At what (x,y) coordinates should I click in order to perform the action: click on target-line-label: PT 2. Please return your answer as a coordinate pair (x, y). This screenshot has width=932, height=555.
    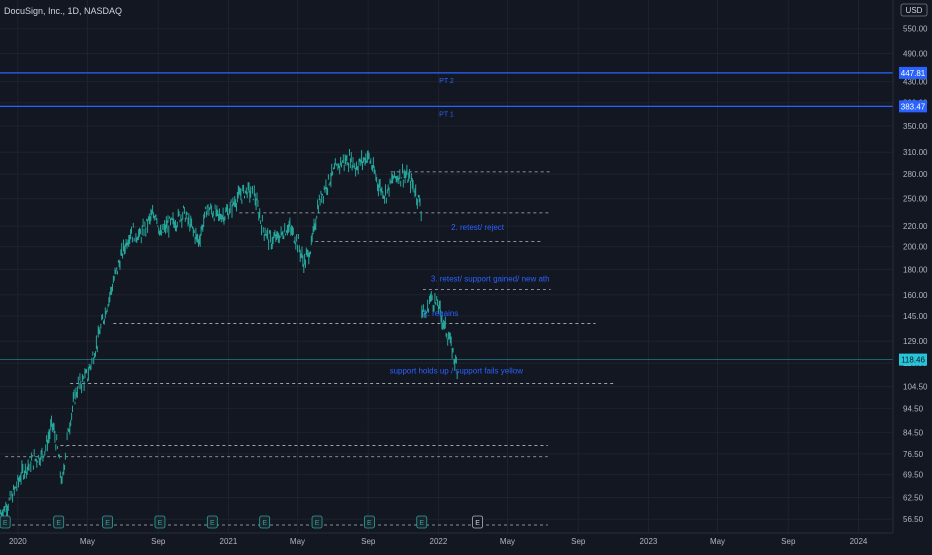
    Looking at the image, I should click on (446, 81).